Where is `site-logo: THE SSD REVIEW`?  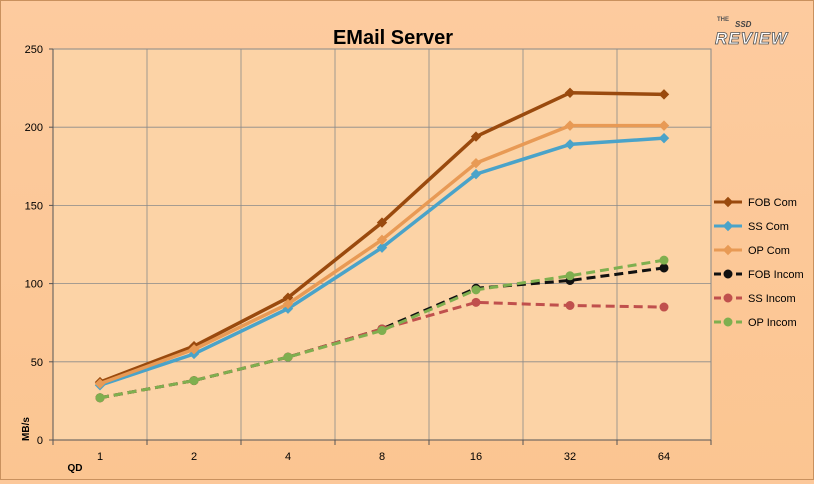 site-logo: THE SSD REVIEW is located at coordinates (752, 32).